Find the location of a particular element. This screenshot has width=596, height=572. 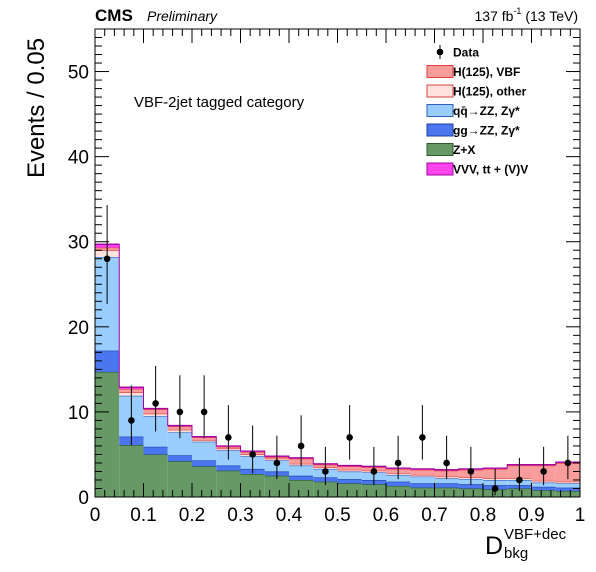

y-tick-label-5: 50 is located at coordinates (78, 73).